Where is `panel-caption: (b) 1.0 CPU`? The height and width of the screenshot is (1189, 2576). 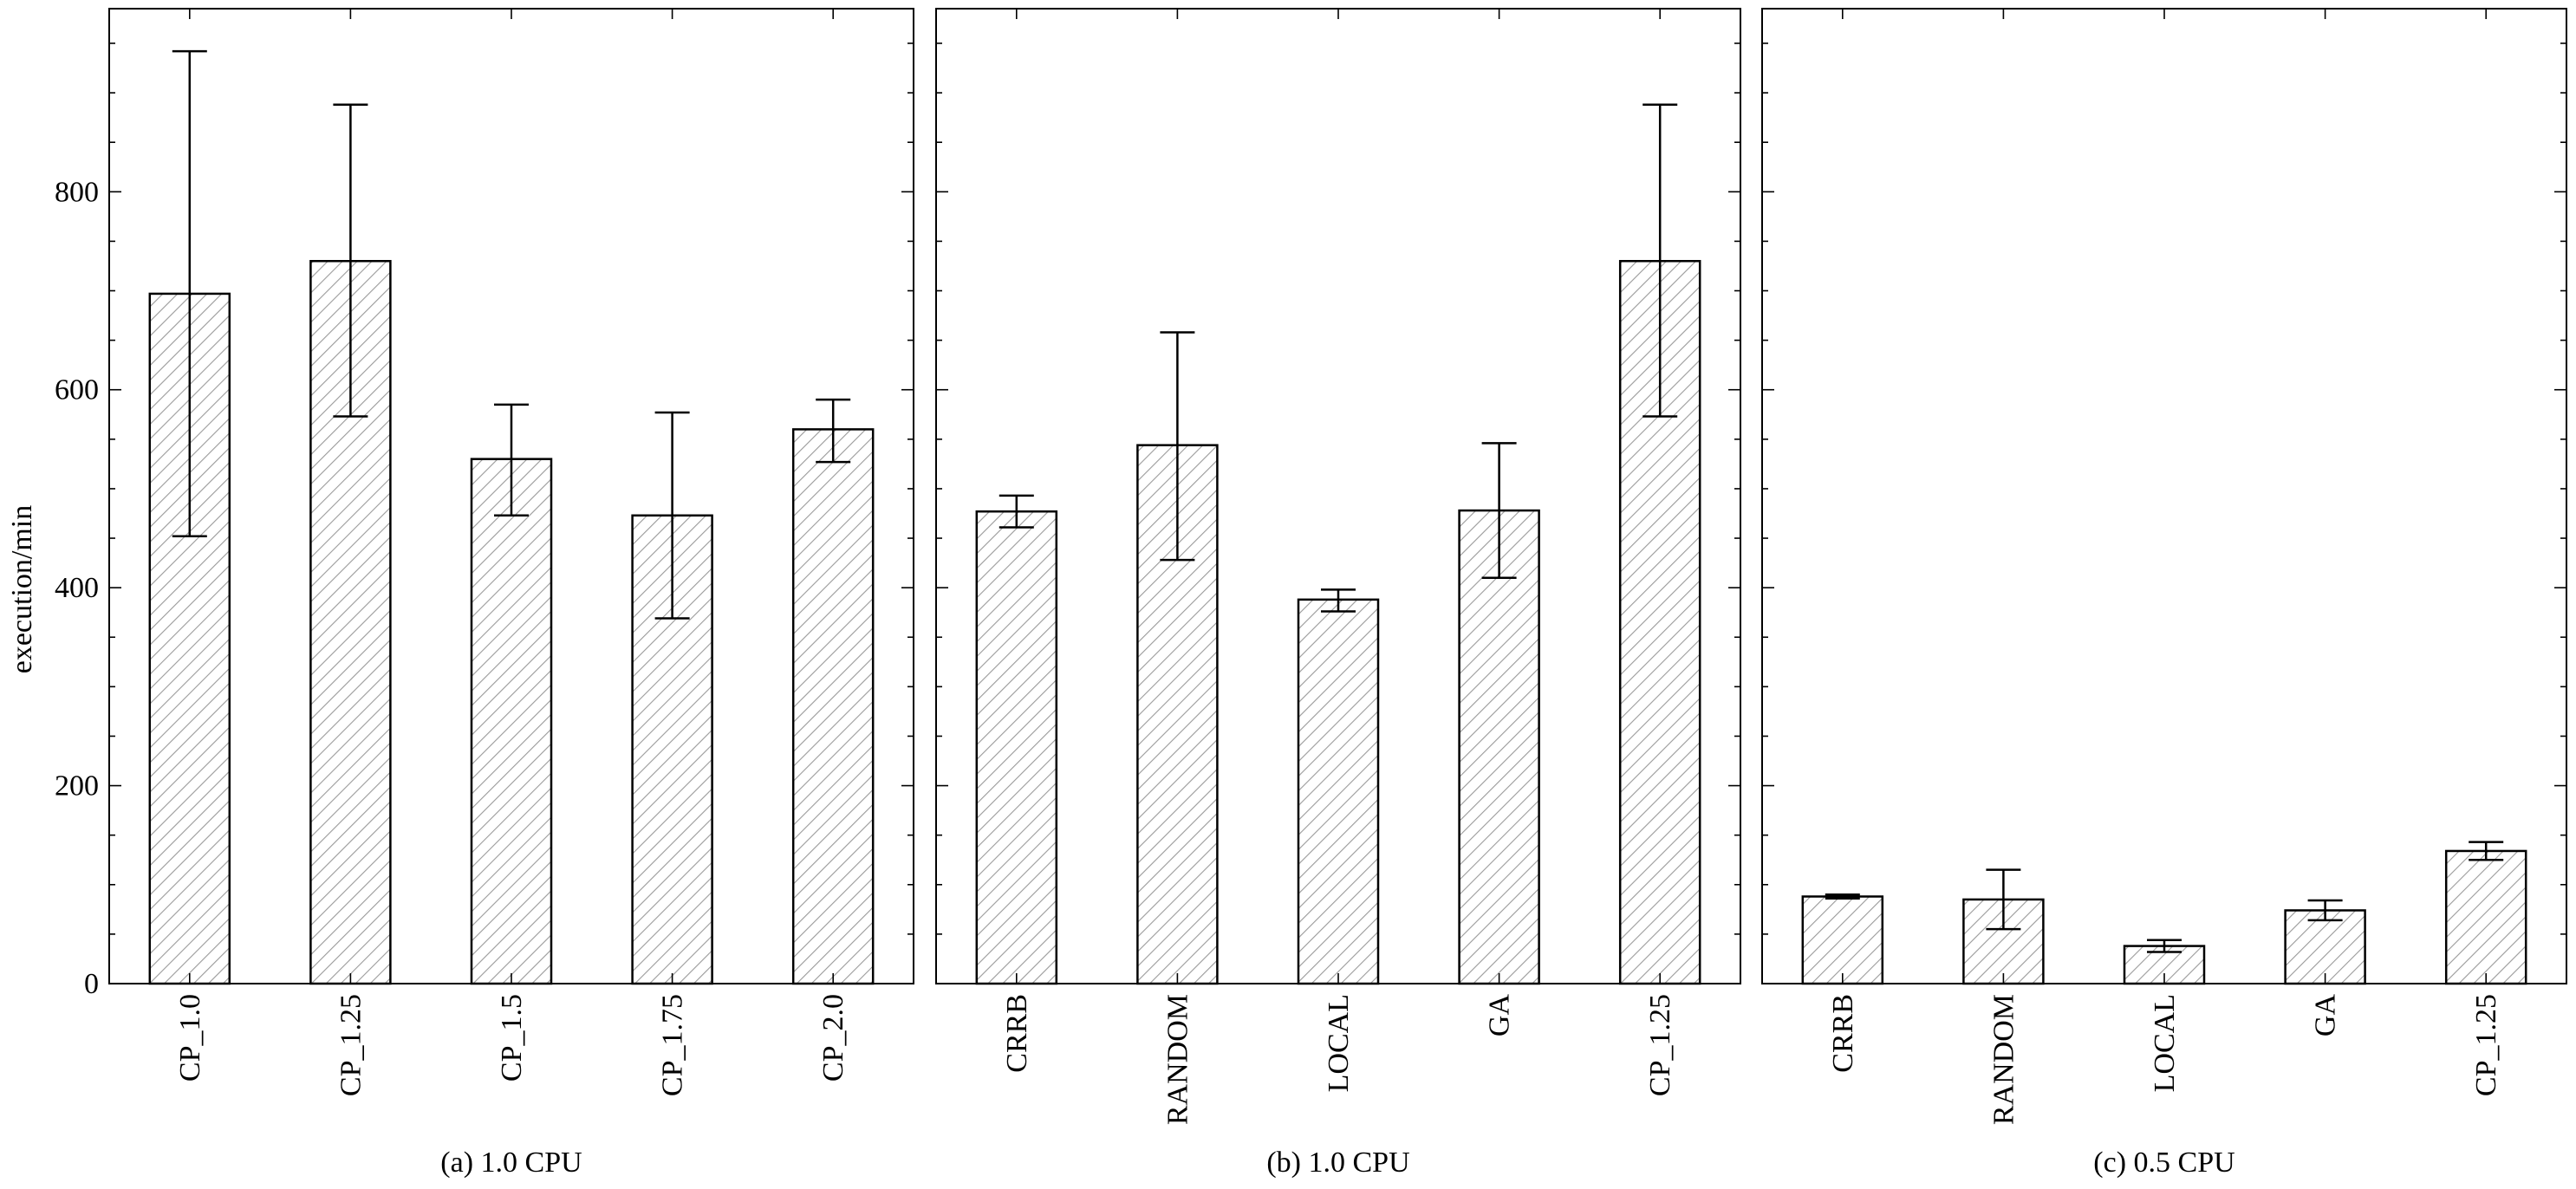
panel-caption: (b) 1.0 CPU is located at coordinates (1337, 1163).